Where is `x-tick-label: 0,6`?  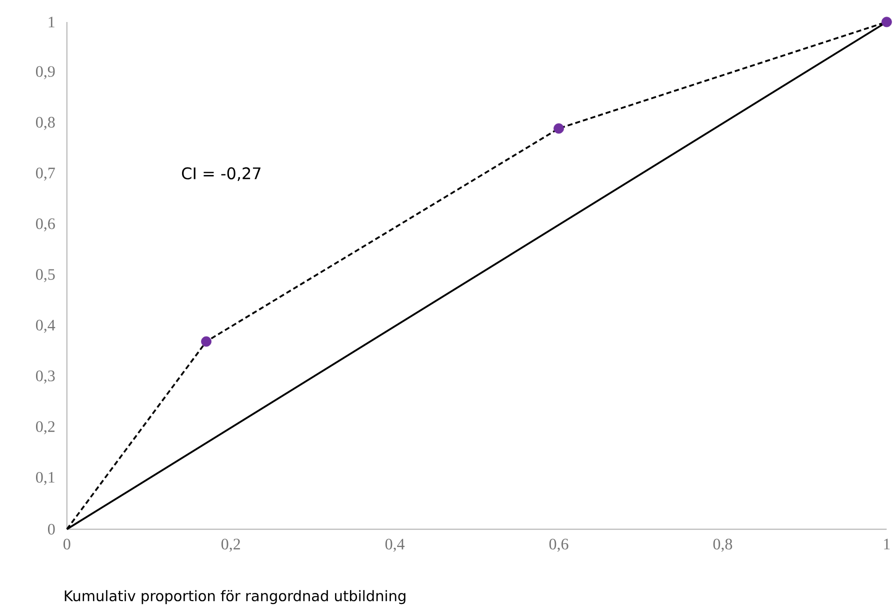 x-tick-label: 0,6 is located at coordinates (558, 545).